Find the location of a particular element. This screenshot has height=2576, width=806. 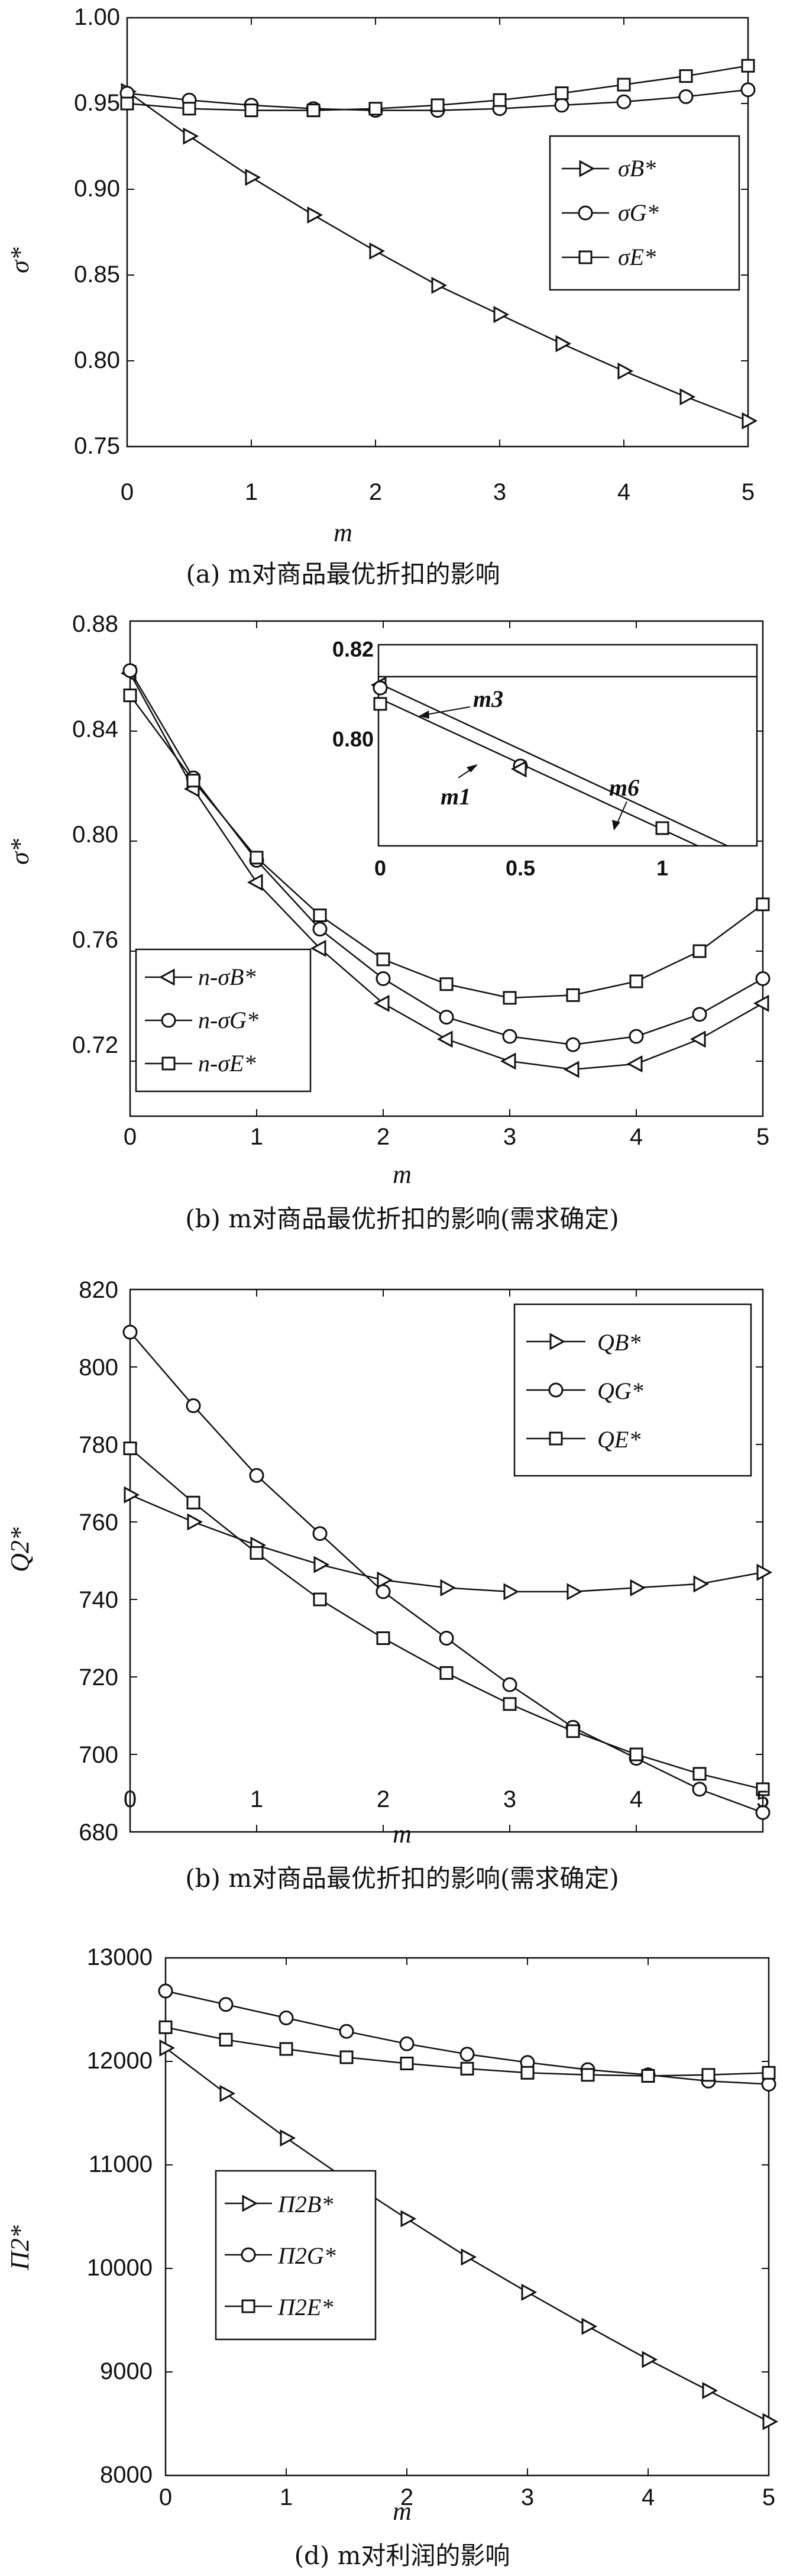

y-tick-label: 0.80 is located at coordinates (97, 360).